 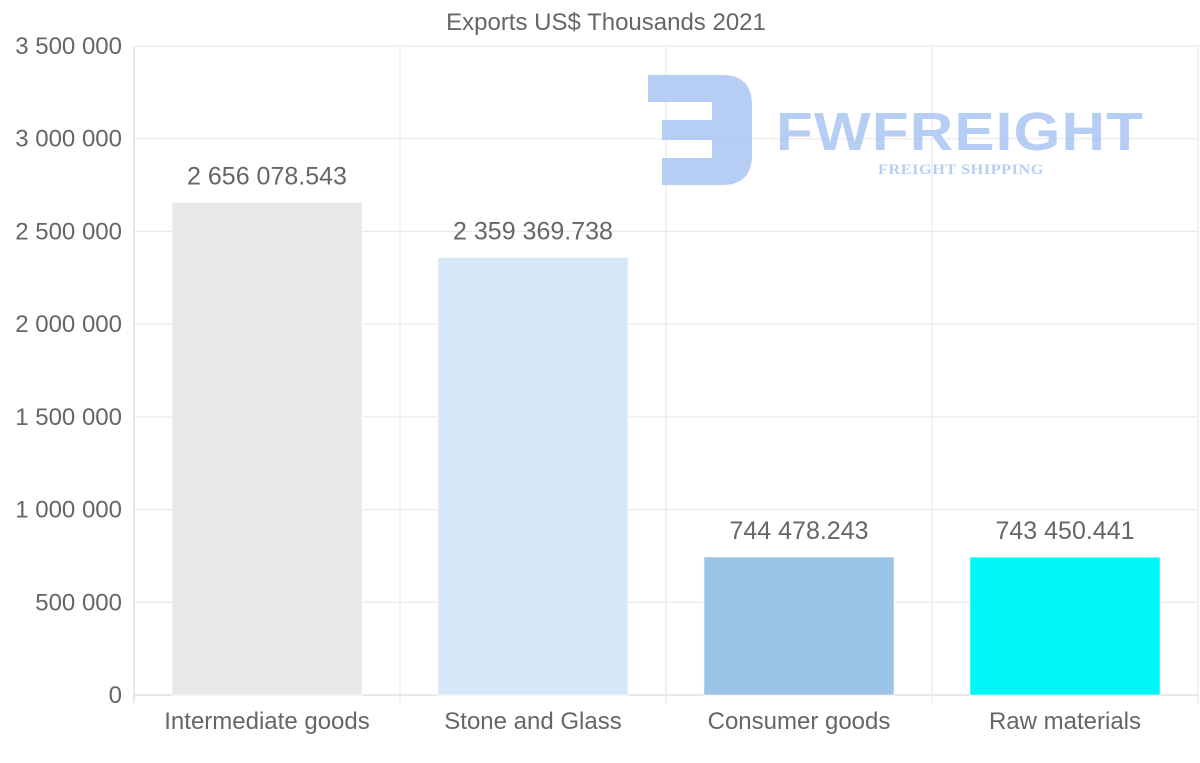 What do you see at coordinates (961, 170) in the screenshot?
I see `watermark-tagline: FREIGHT SHIPPING` at bounding box center [961, 170].